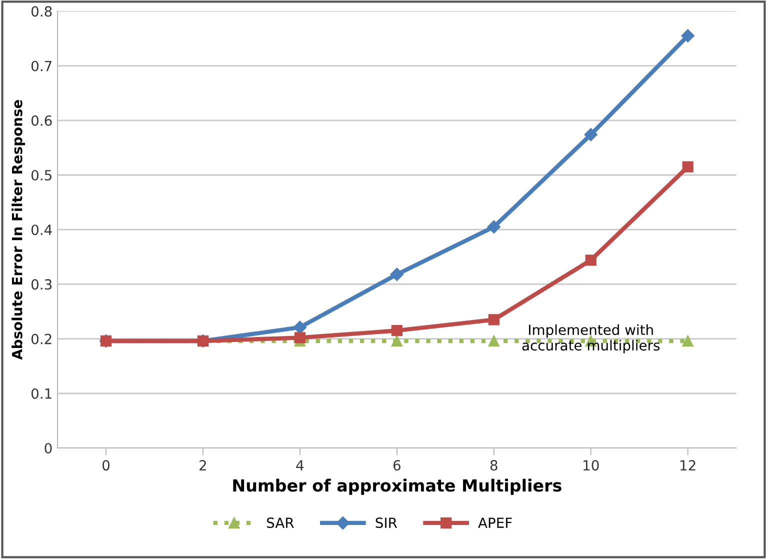 Image resolution: width=767 pixels, height=560 pixels. Describe the element at coordinates (396, 465) in the screenshot. I see `x-tick-label: 6` at that location.